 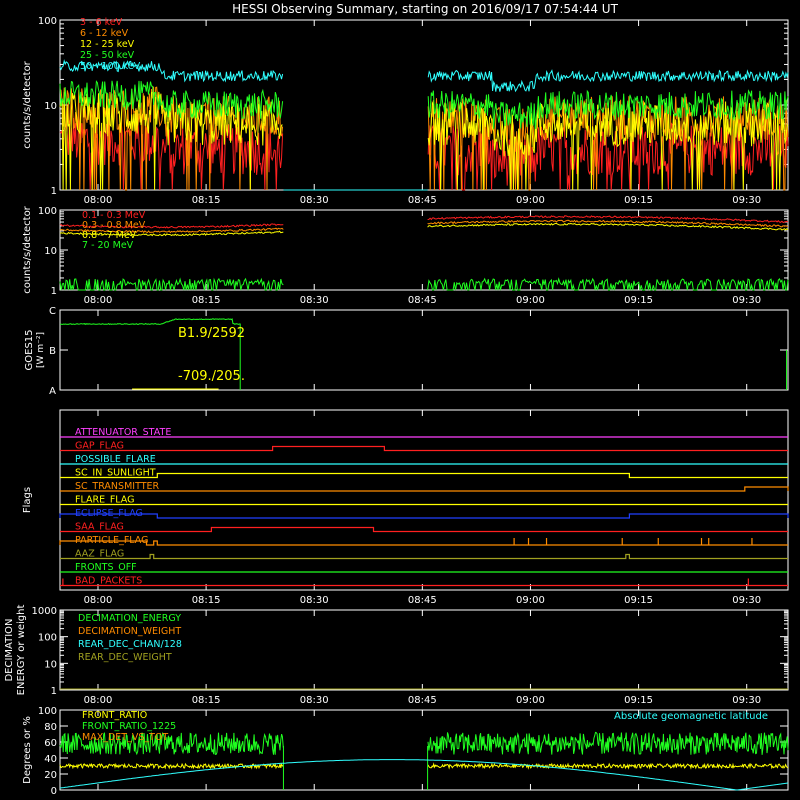 I want to click on panel-goes-y-unit: [W m⁻²], so click(x=41, y=350).